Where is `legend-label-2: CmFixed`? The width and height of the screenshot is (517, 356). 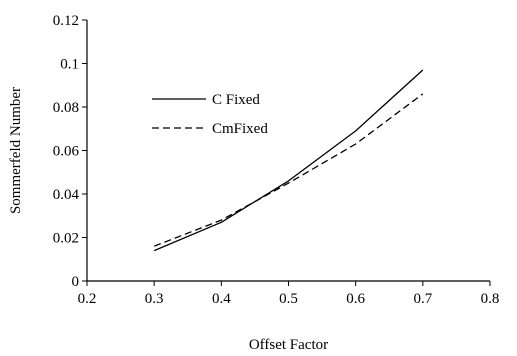 legend-label-2: CmFixed is located at coordinates (240, 129).